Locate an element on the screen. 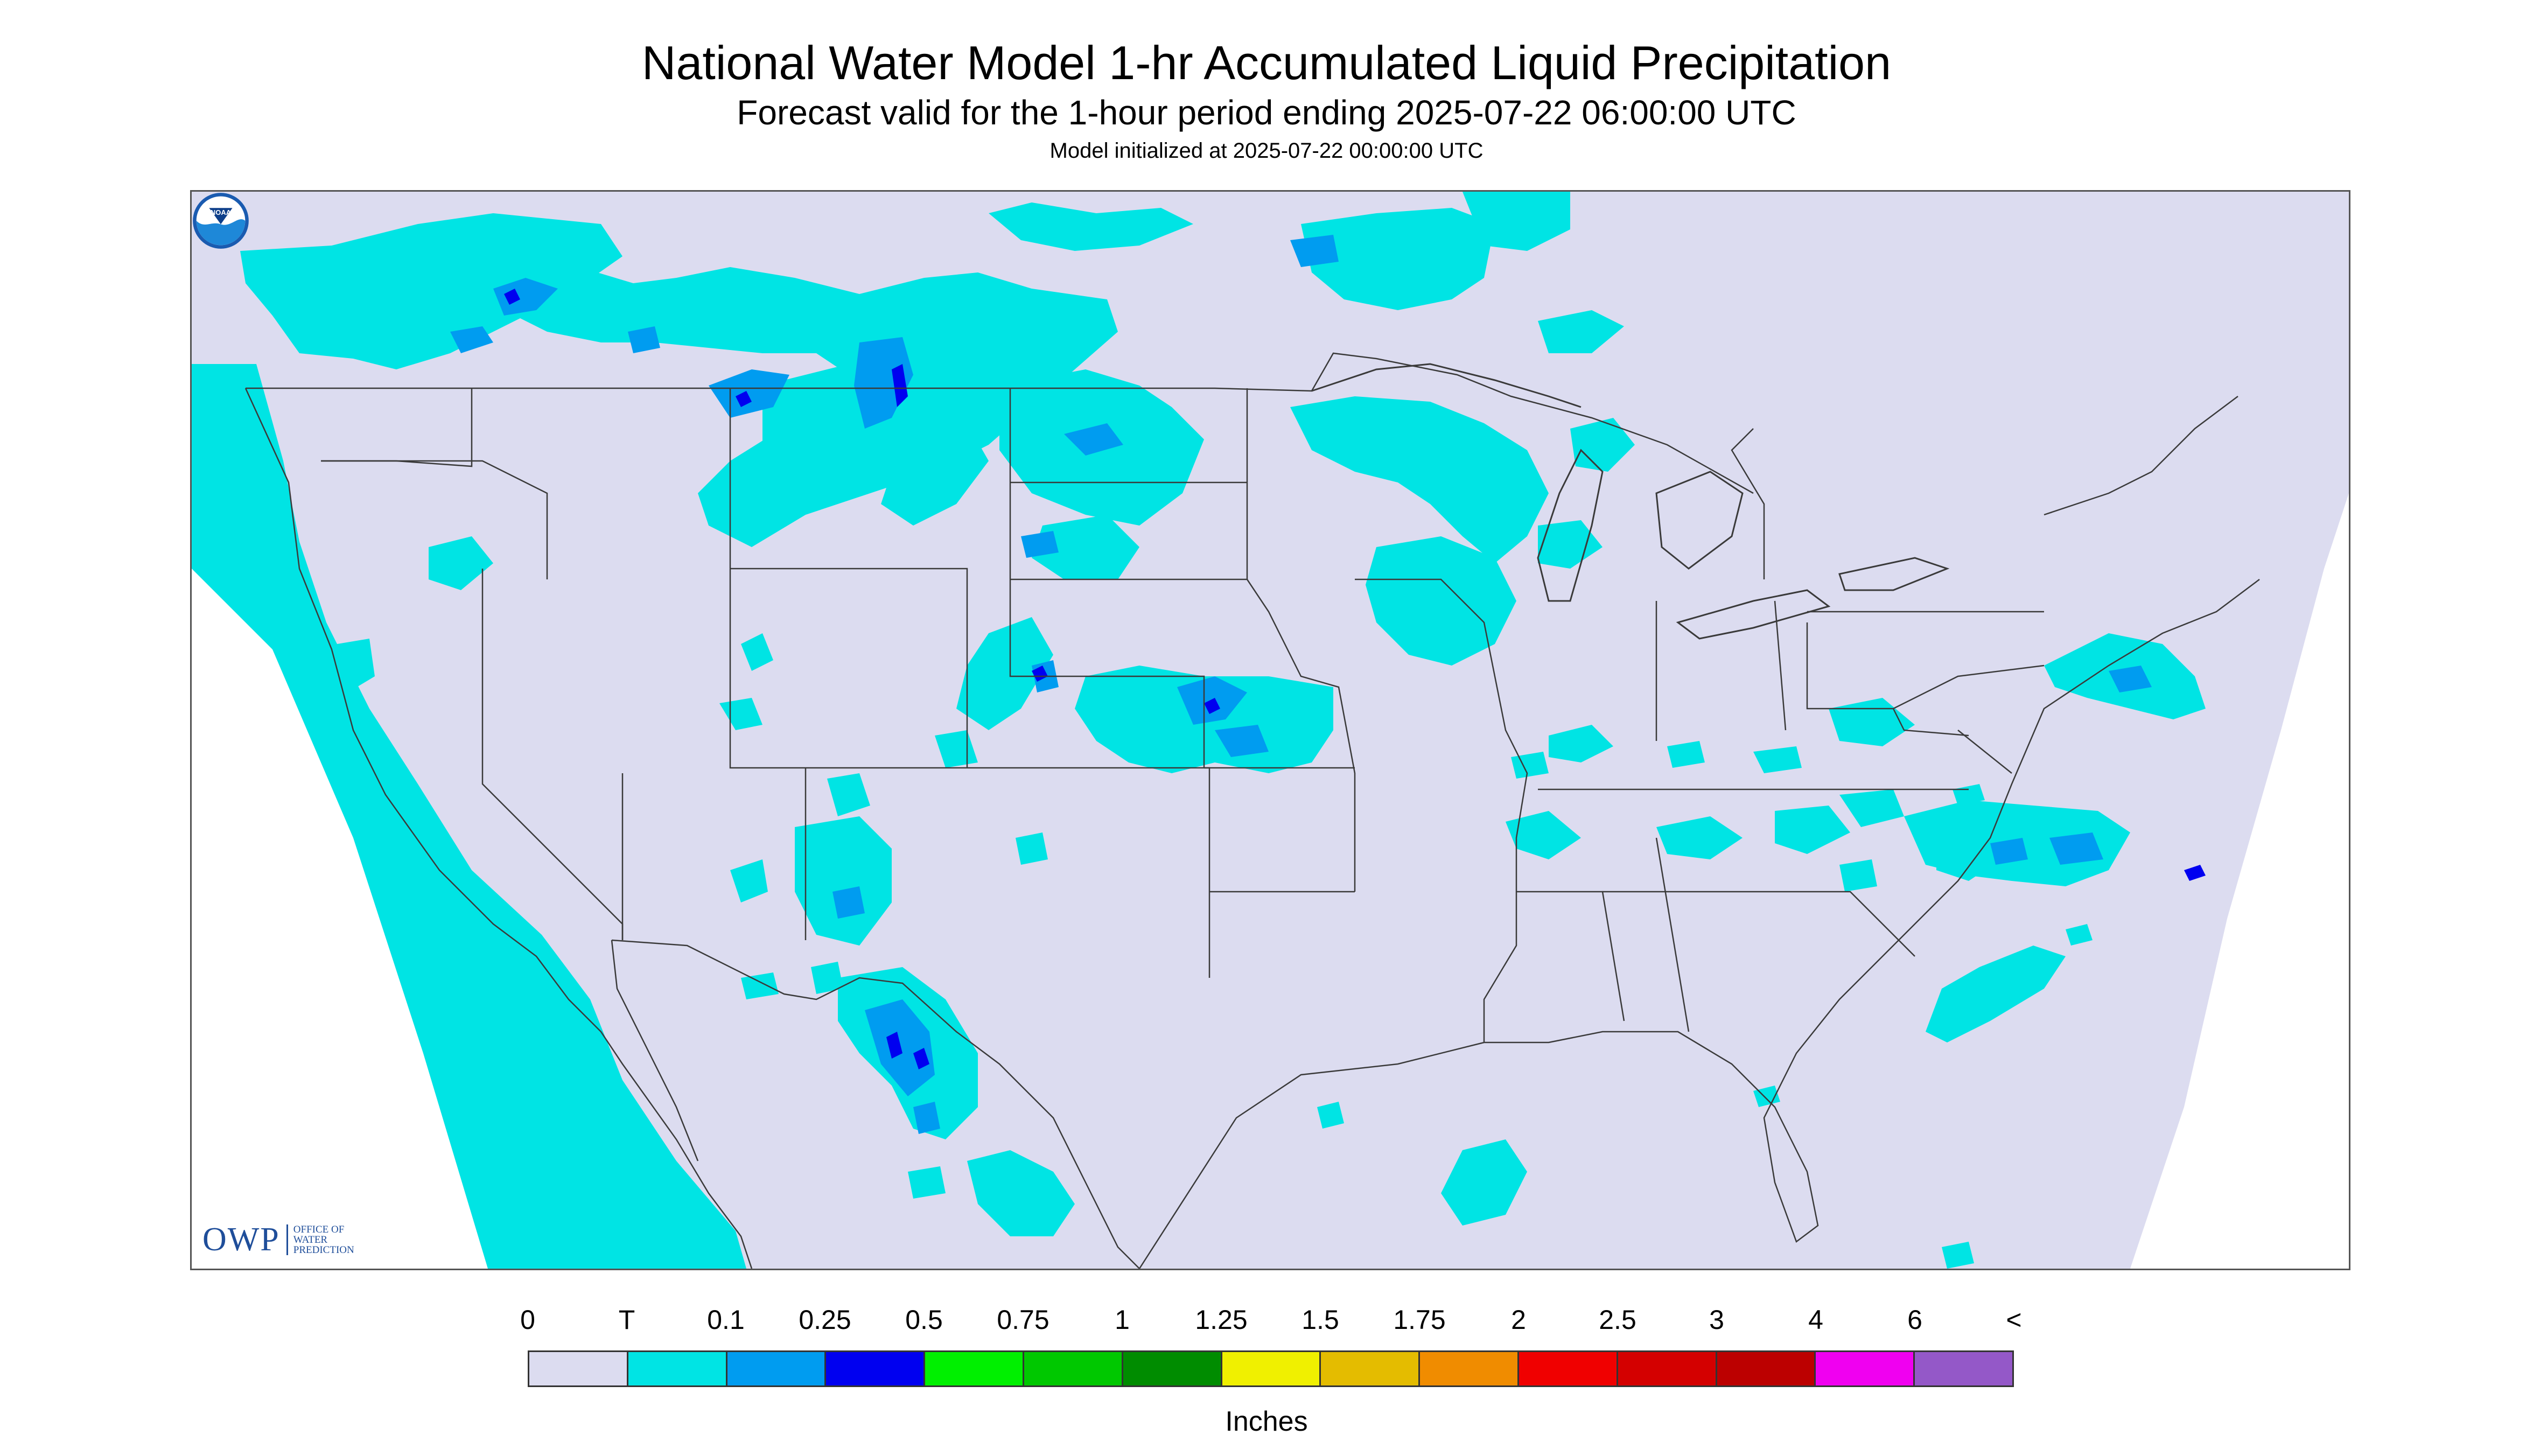  legend-tick-labels: 0 T 0.1 0.25 0.5 0.75 1 1.25 1.5 1.75 2 2.5 3 4 6 < is located at coordinates (1271, 1320).